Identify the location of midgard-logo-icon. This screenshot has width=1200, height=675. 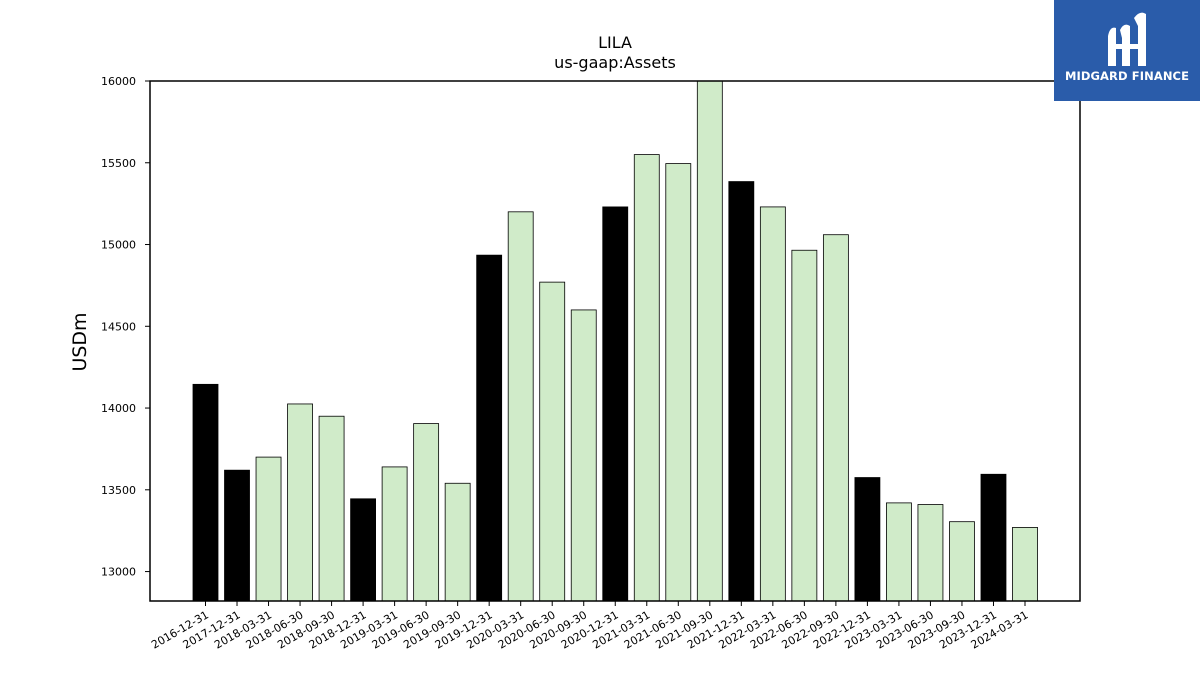
(1127, 39).